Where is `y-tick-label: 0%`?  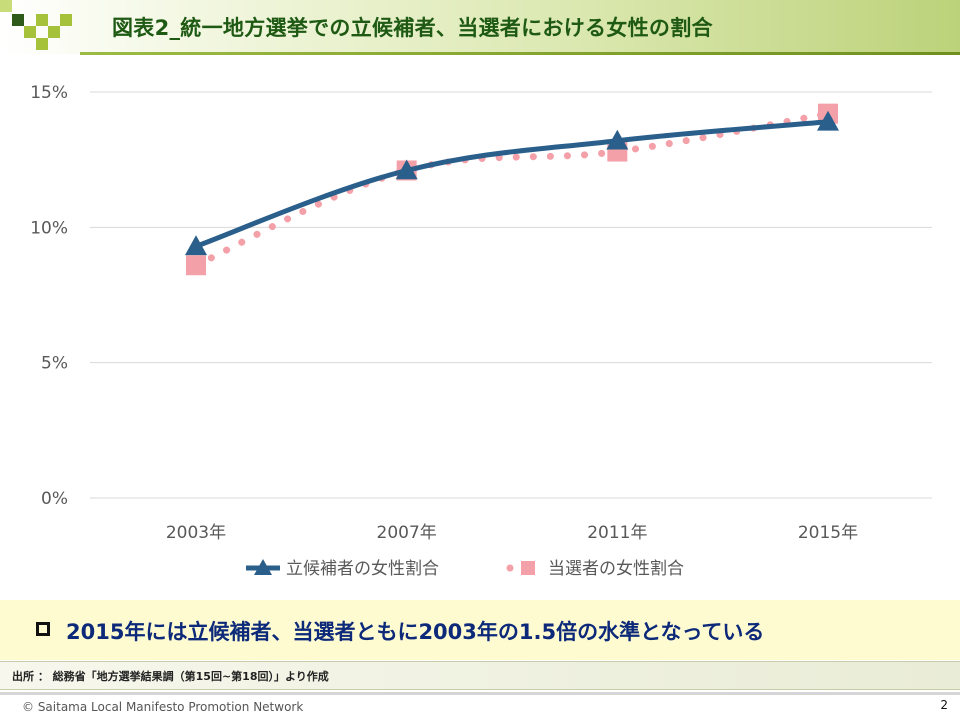
y-tick-label: 0% is located at coordinates (54, 499).